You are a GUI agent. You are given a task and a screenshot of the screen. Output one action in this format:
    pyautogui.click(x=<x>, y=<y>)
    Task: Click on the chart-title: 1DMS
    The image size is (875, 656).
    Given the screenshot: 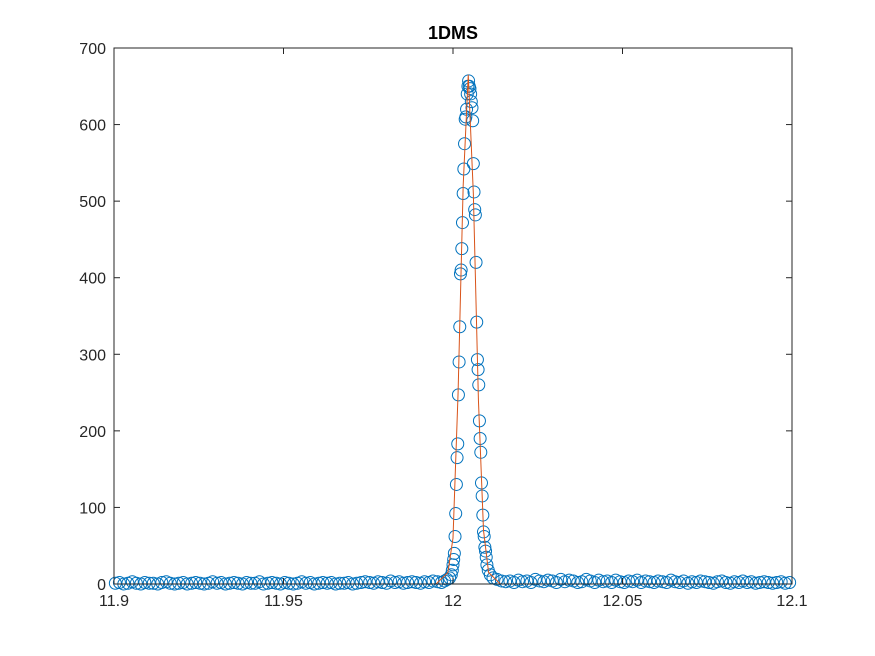 What is the action you would take?
    pyautogui.click(x=453, y=33)
    